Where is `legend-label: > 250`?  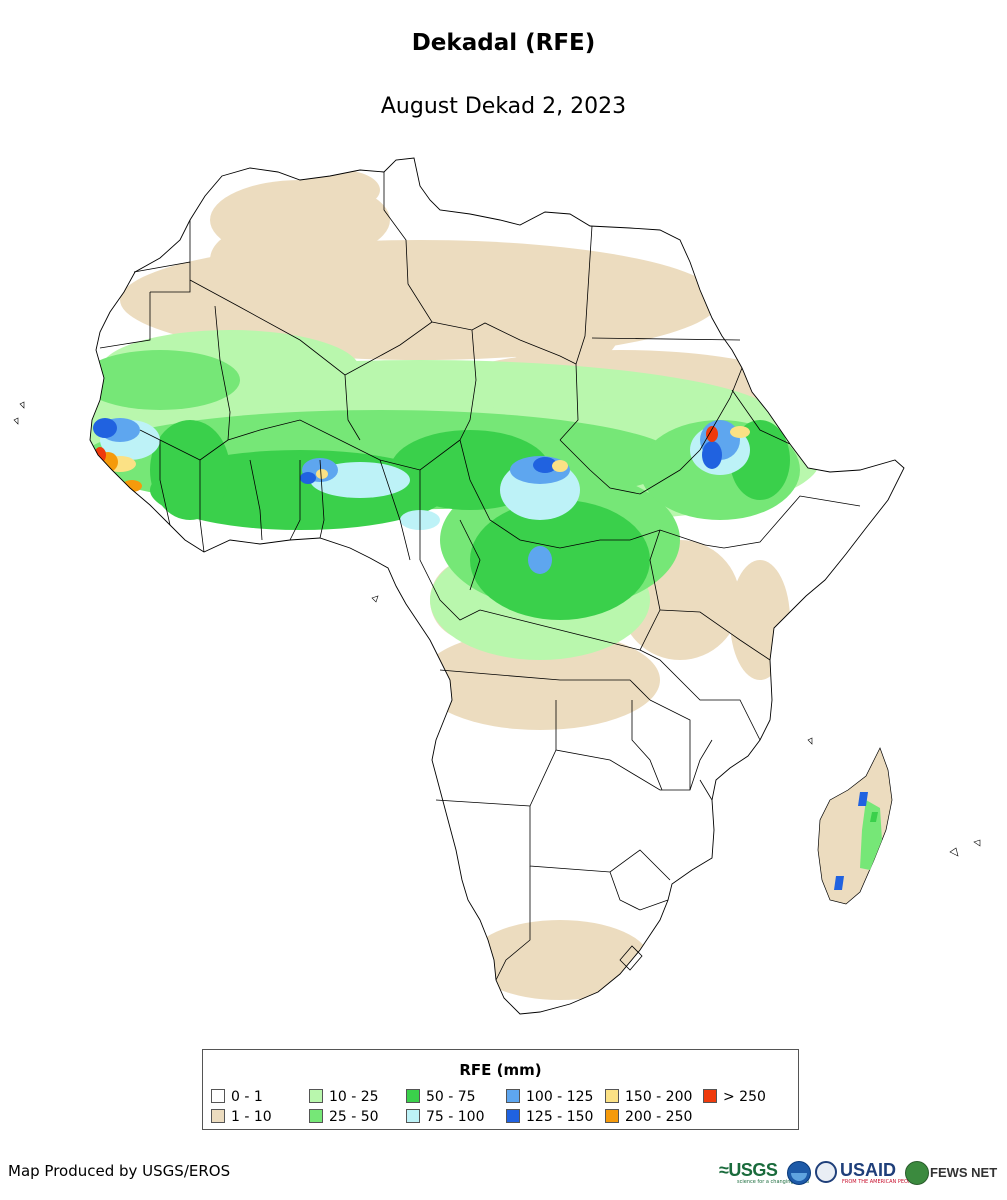 legend-label: > 250 is located at coordinates (744, 1097).